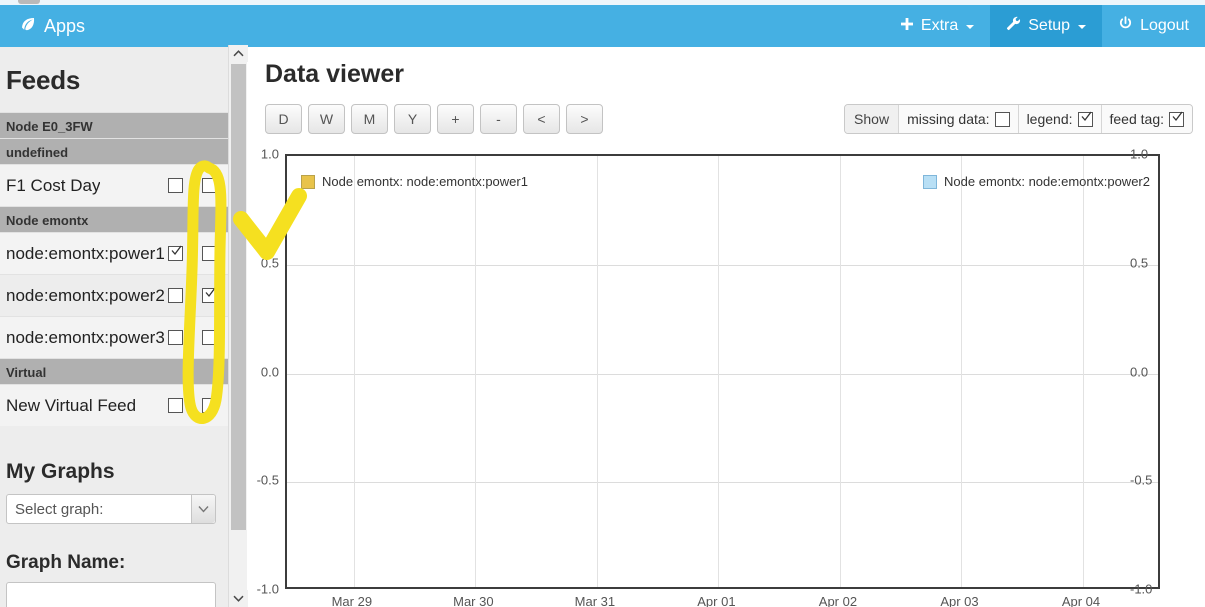 This screenshot has height=607, width=1205. Describe the element at coordinates (114, 185) in the screenshot. I see `feed-row: F1 Cost Day` at that location.